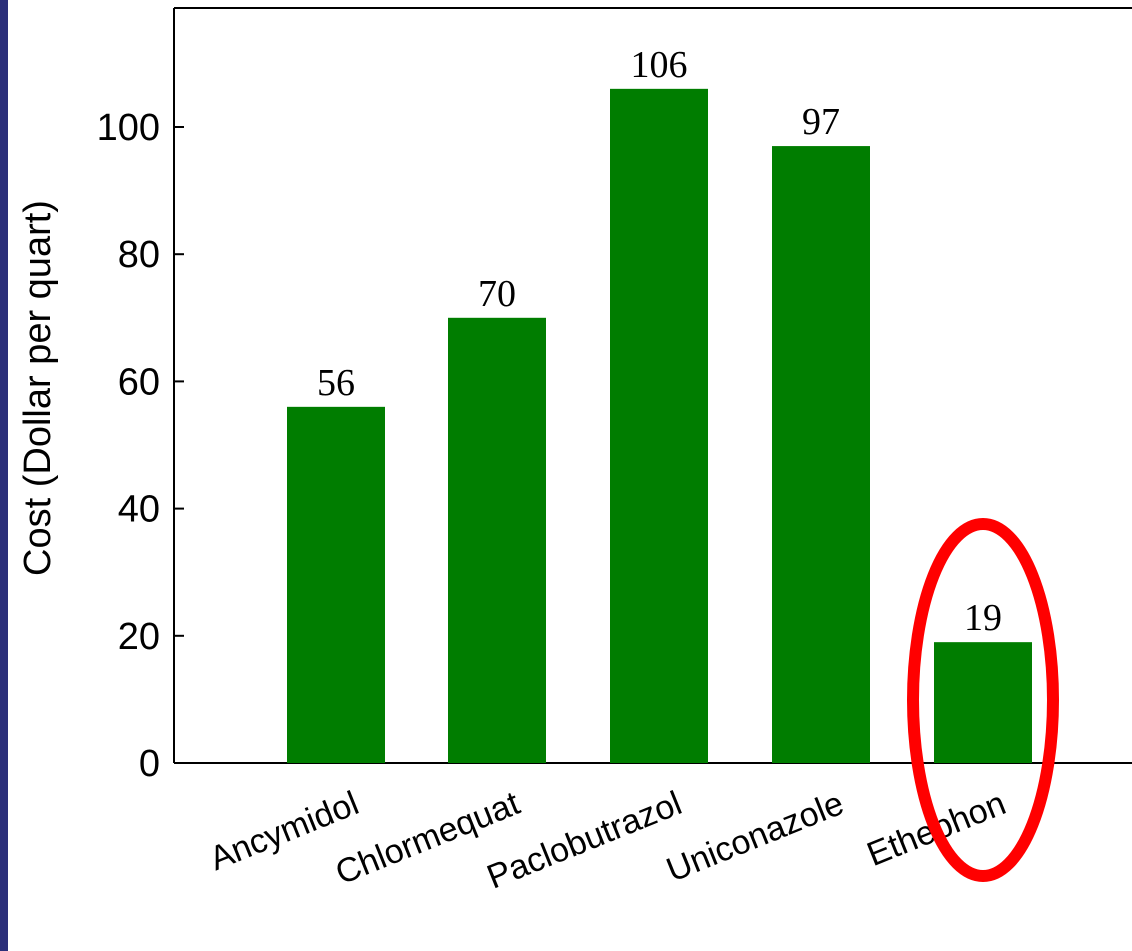 The width and height of the screenshot is (1132, 951). I want to click on bar-paclobutrazol, so click(659, 426).